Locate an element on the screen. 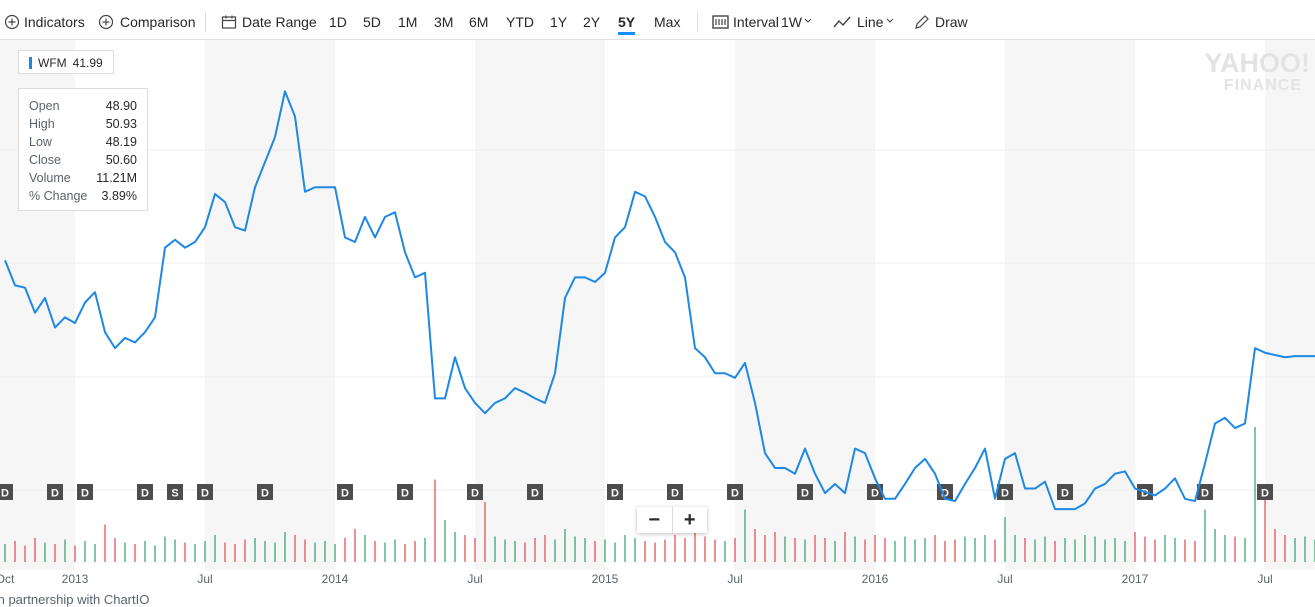 The image size is (1315, 607). tooltip-label: Close is located at coordinates (45, 160).